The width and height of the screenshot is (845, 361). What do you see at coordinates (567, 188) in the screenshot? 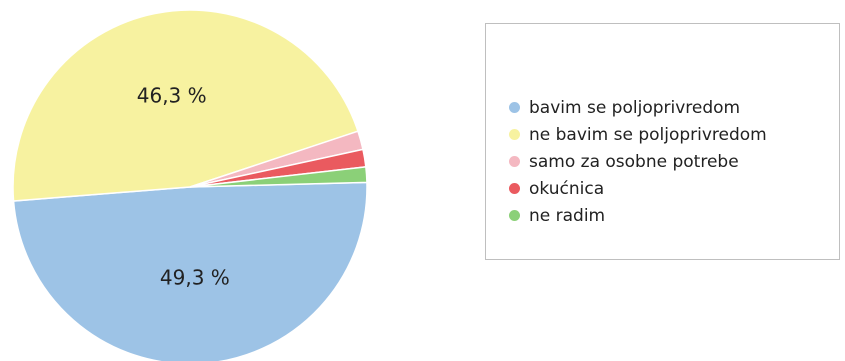
I see `legend-label: okućnica` at bounding box center [567, 188].